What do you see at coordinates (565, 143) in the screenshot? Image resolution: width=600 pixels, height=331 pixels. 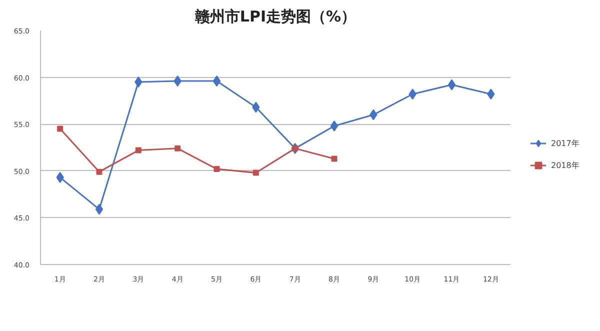 I see `legend-label: 2017年` at bounding box center [565, 143].